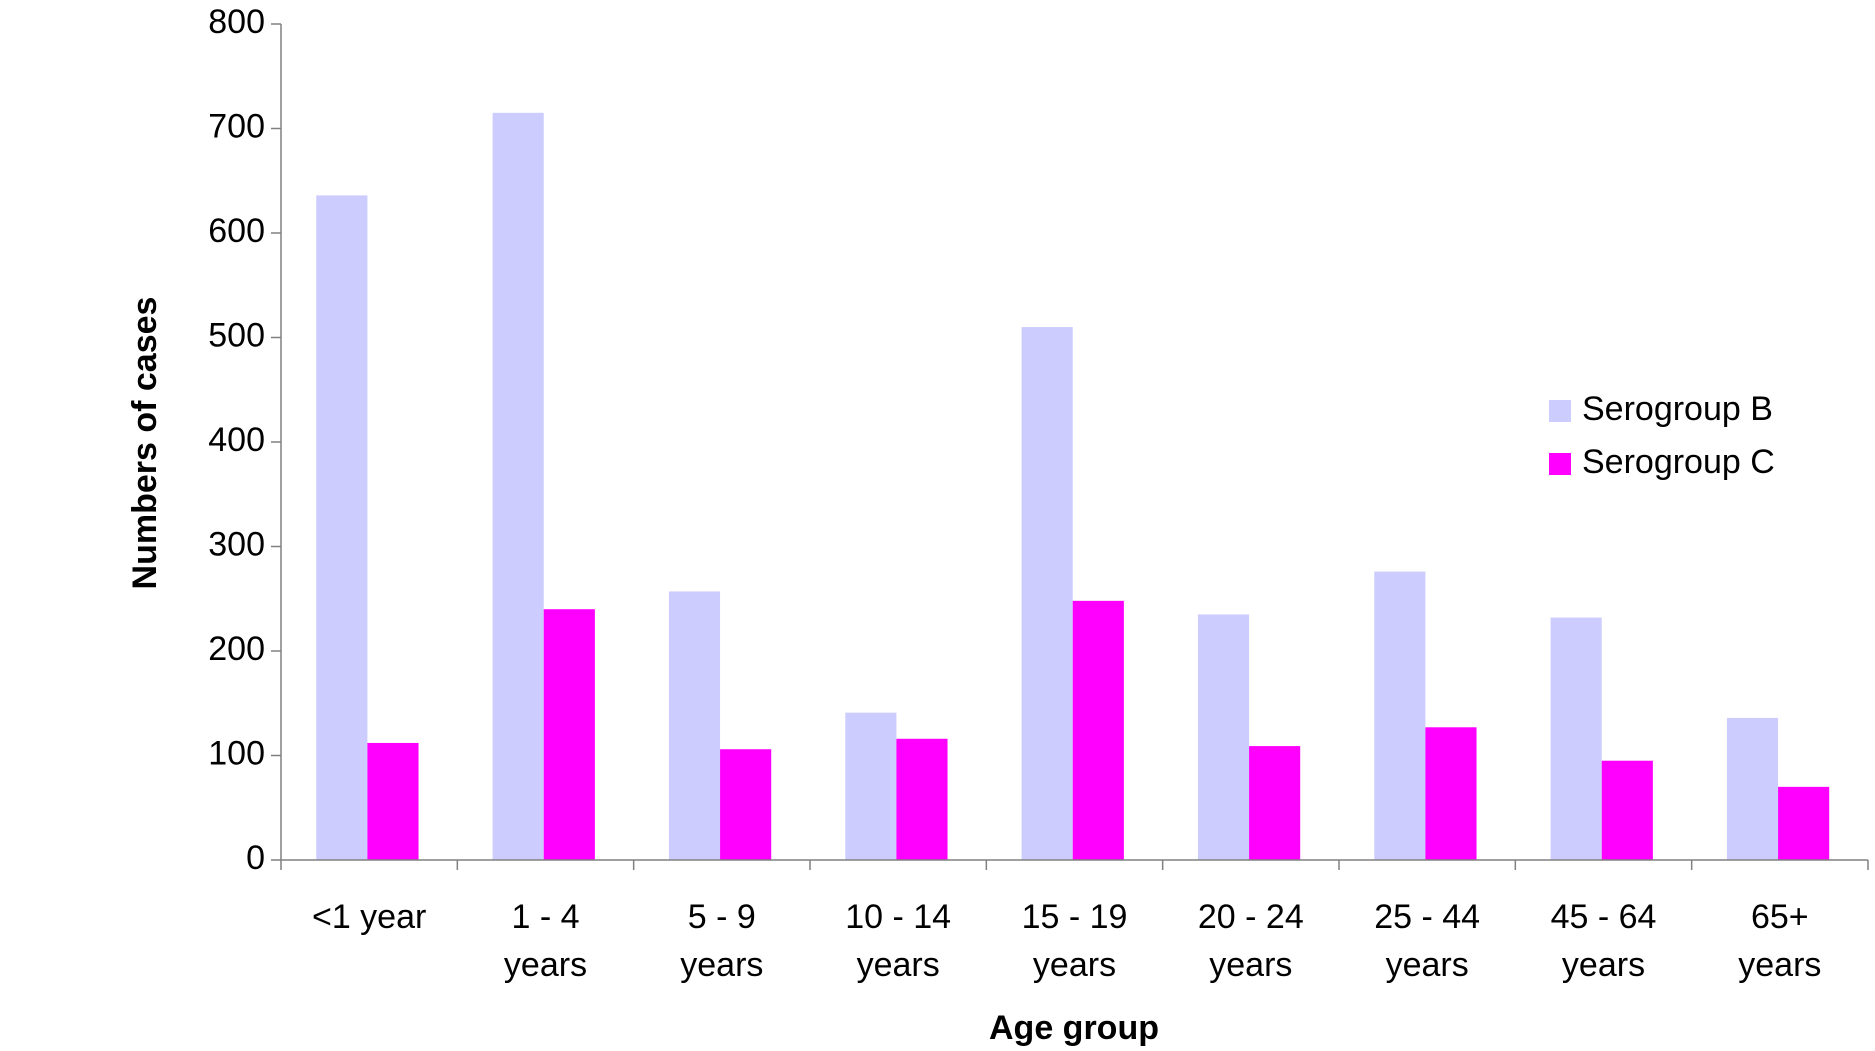 The height and width of the screenshot is (1051, 1875). I want to click on x-tick-label: 25 - 44 years, so click(1427, 941).